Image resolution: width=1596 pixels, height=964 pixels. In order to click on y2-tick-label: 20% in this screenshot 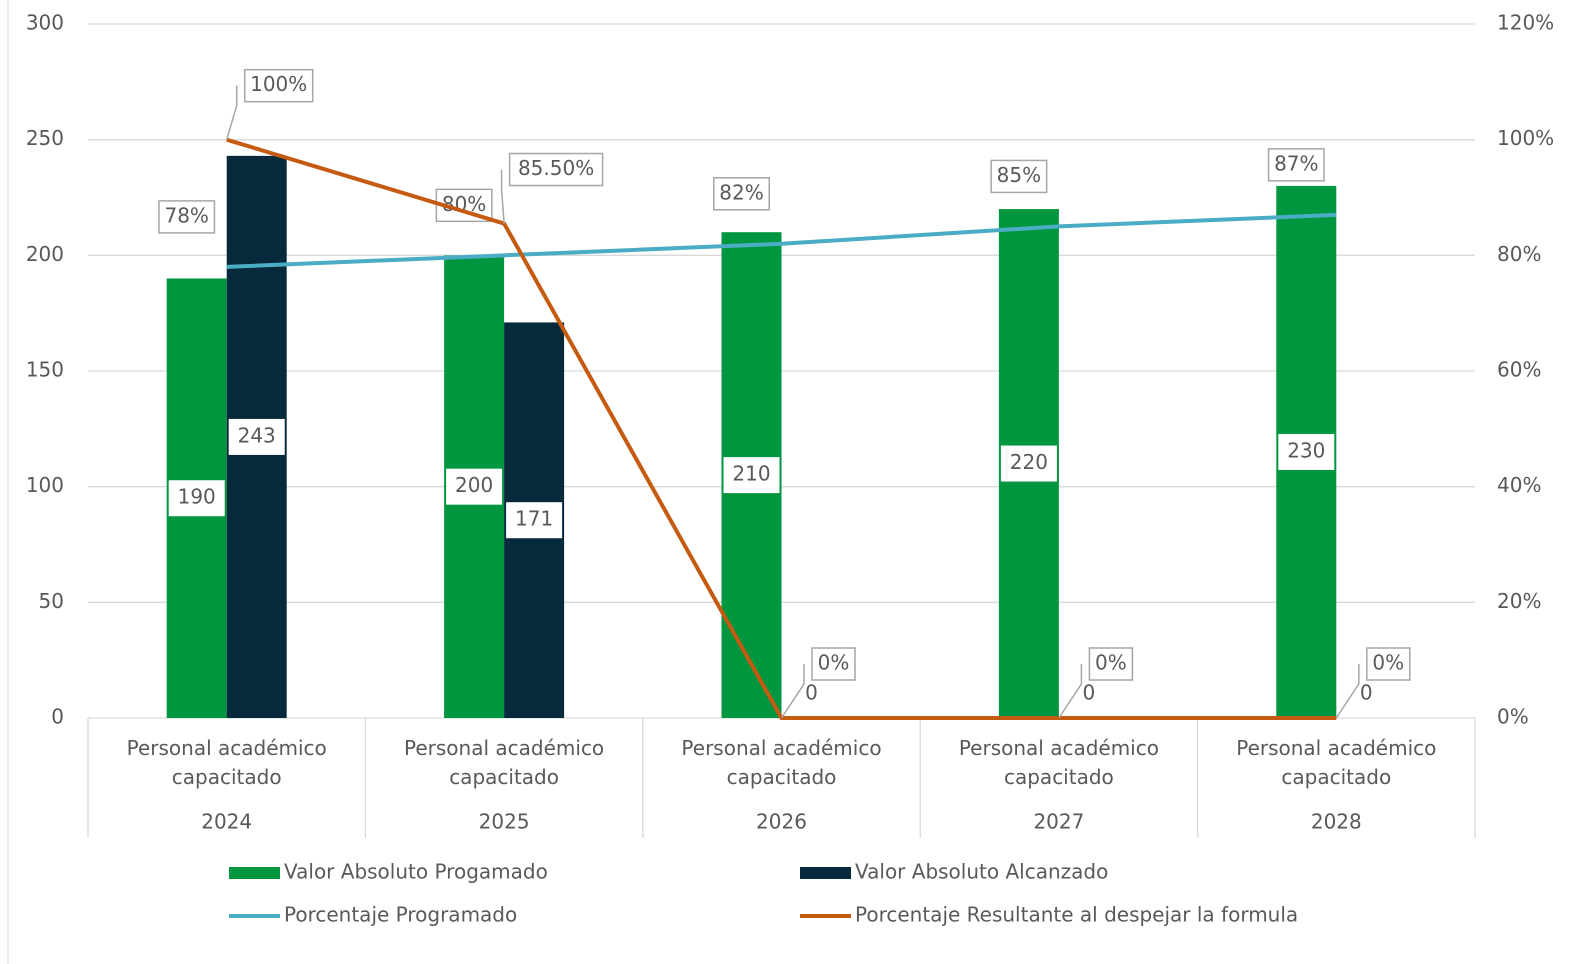, I will do `click(1519, 601)`.